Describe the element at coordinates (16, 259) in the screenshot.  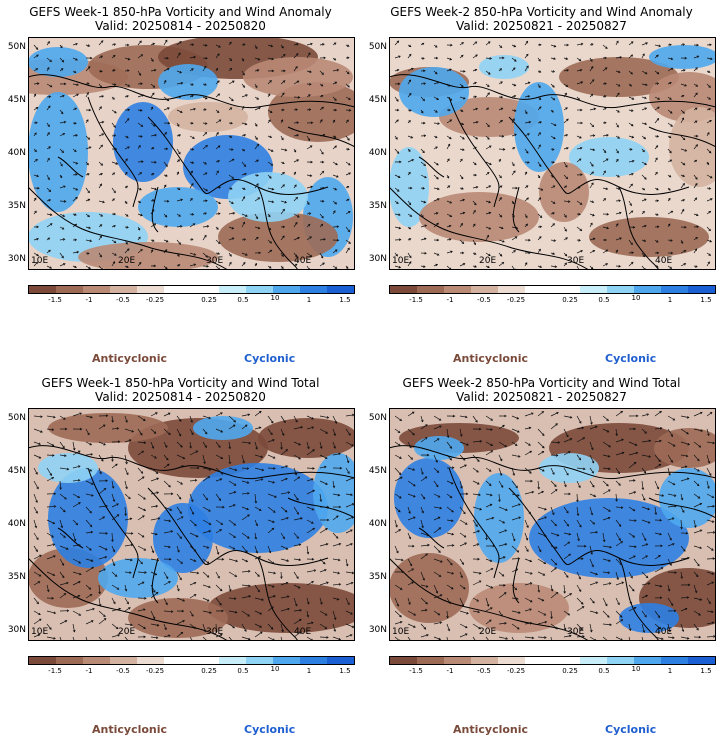
I see `latitude-label: 30N` at that location.